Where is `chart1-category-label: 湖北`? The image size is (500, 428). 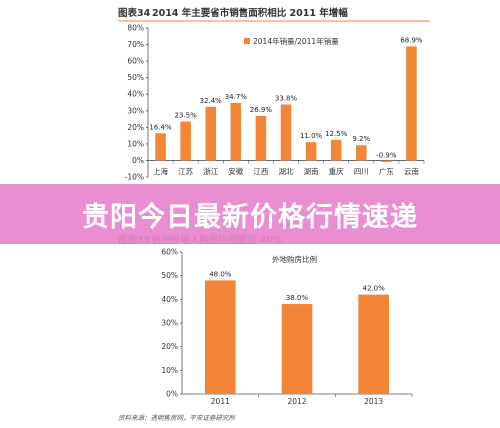 chart1-category-label: 湖北 is located at coordinates (286, 171).